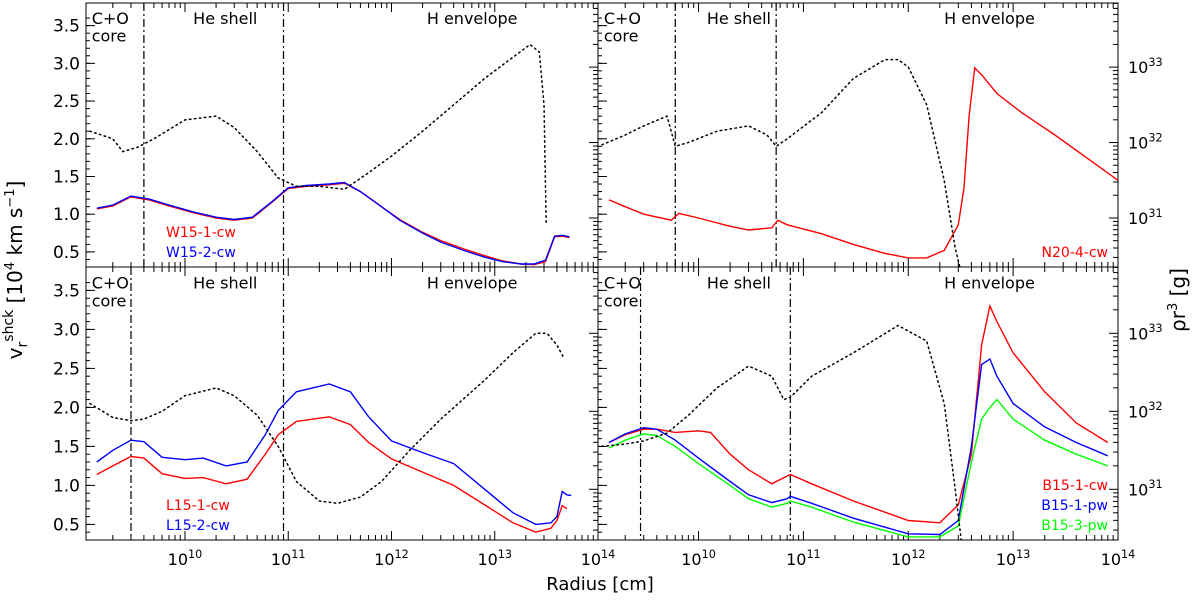 The width and height of the screenshot is (1200, 600). I want to click on series-line-W15-2-cw, so click(333, 223).